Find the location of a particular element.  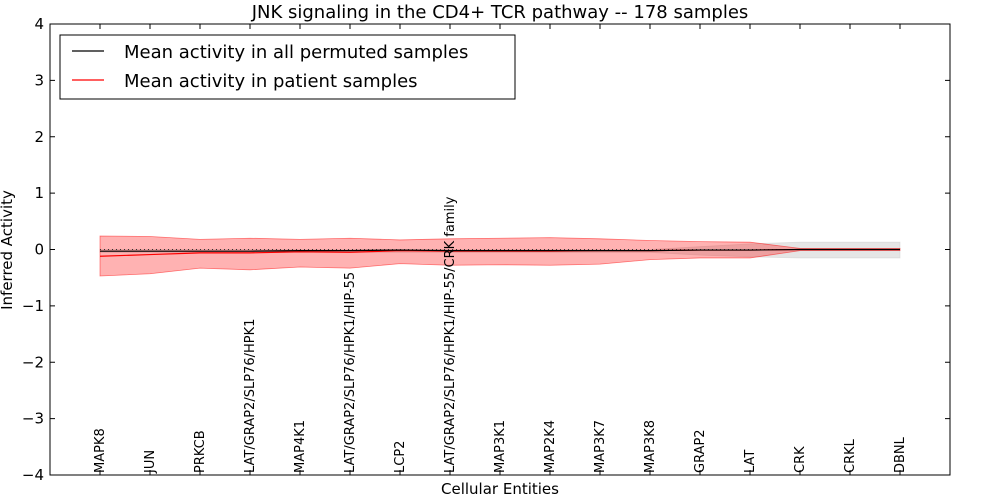

x-tick-label: LCP2 is located at coordinates (400, 457).